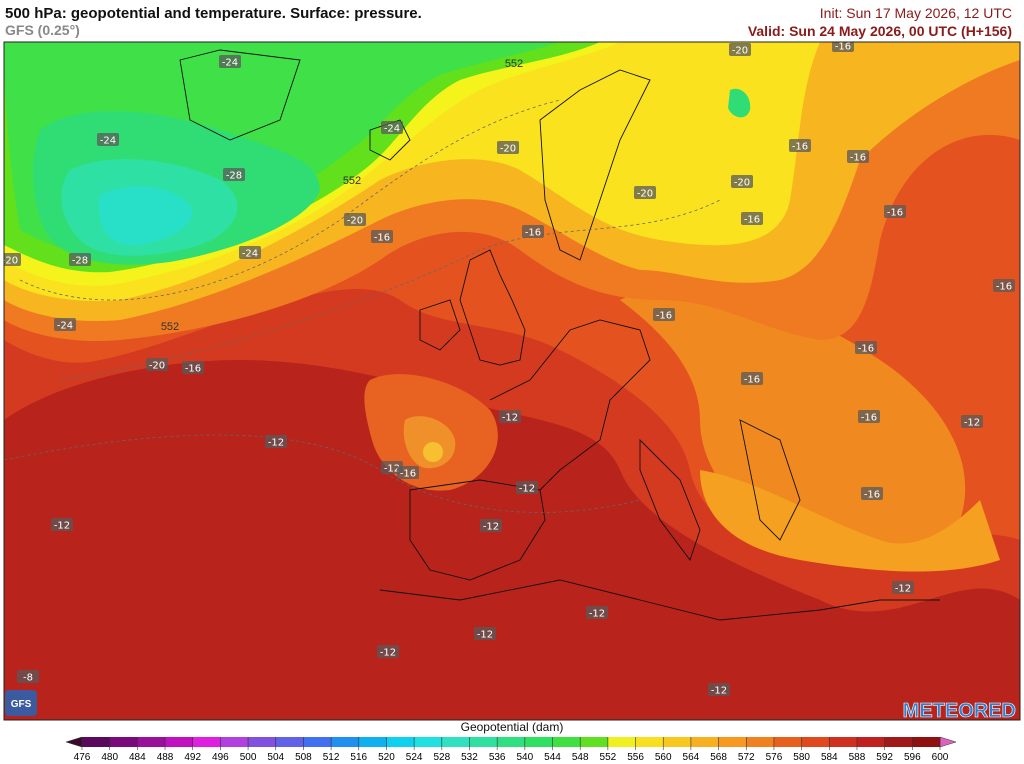  I want to click on colorbar-tick-label: 476, so click(82, 757).